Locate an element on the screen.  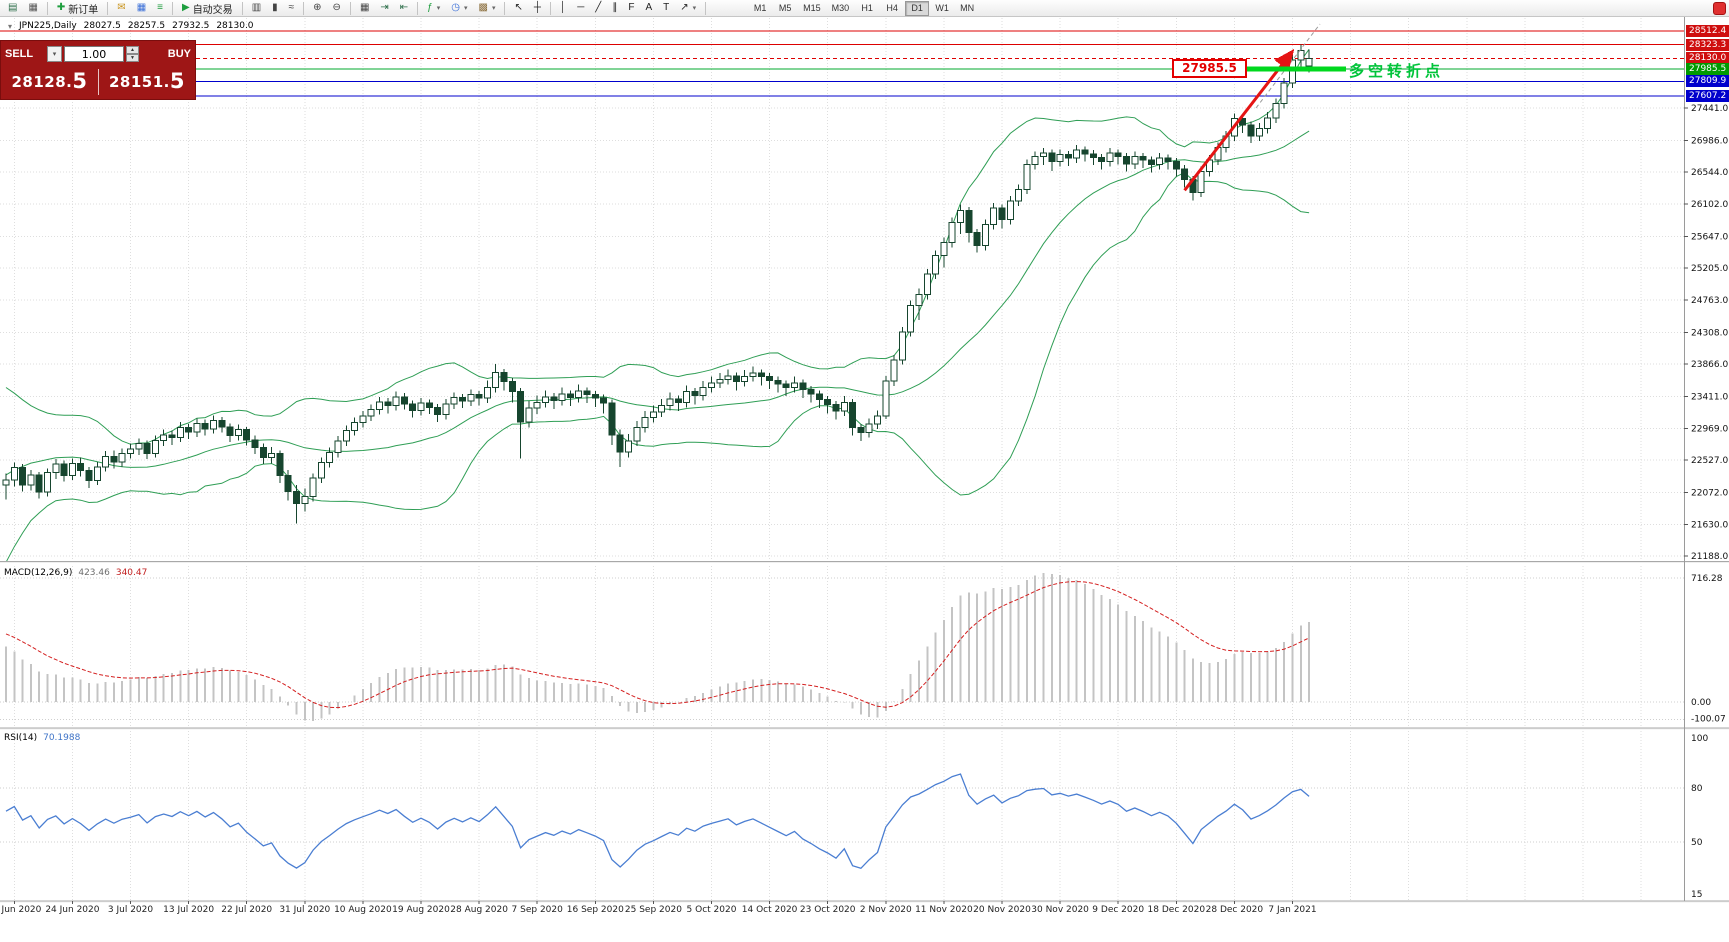
chart-shift-button: ⇤ is located at coordinates (404, 8).